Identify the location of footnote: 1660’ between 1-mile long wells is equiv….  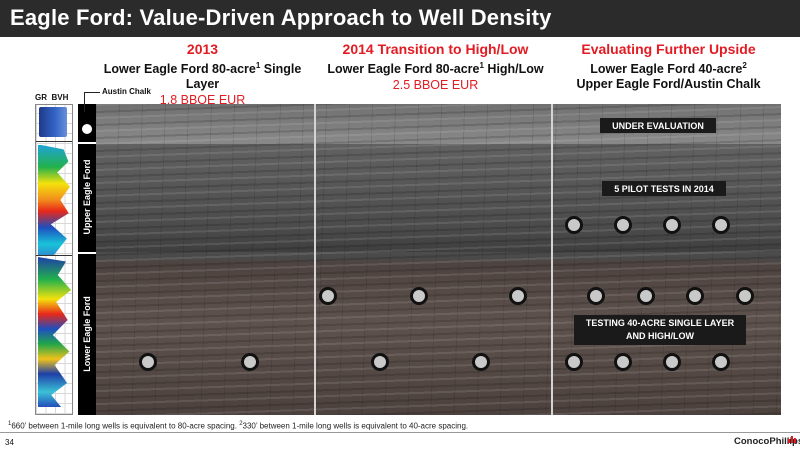
(238, 426).